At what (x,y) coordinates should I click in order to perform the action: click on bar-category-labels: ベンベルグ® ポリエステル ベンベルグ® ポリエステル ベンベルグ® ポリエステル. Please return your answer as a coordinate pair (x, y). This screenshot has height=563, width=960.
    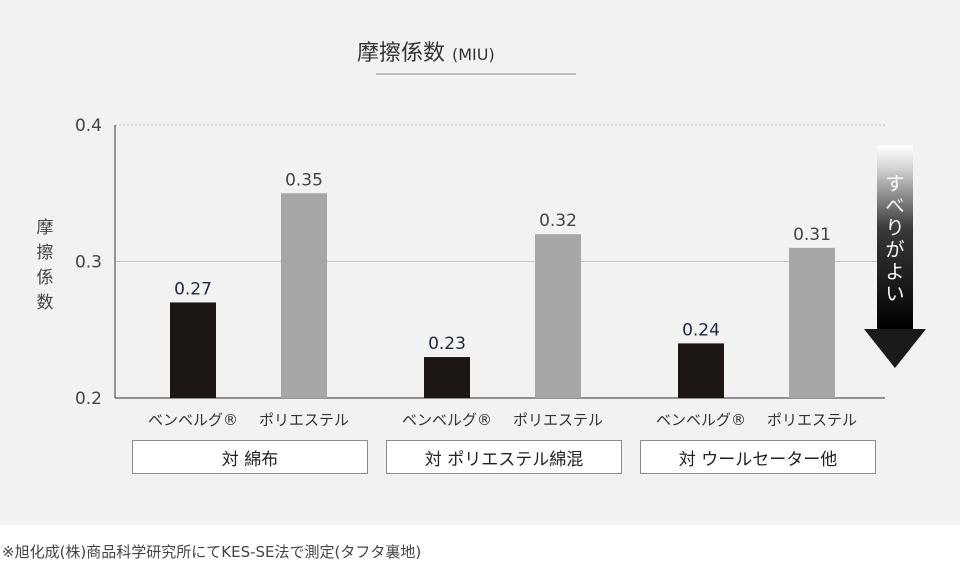
    Looking at the image, I should click on (502, 420).